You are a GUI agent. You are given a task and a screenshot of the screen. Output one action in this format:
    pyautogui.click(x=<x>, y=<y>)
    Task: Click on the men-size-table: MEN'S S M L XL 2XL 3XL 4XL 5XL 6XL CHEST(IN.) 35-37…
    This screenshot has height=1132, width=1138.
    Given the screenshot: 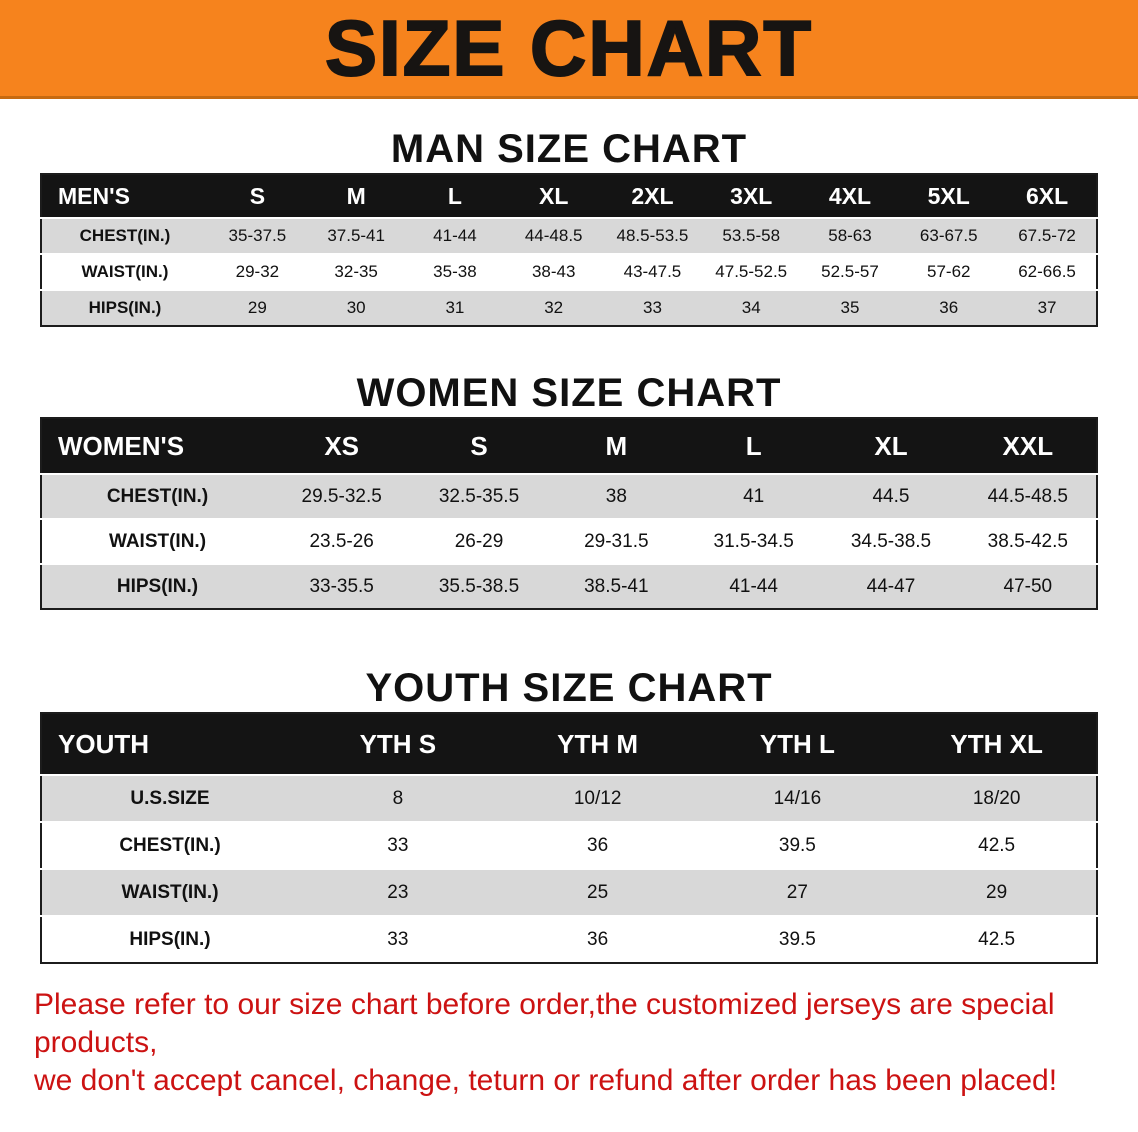 What is the action you would take?
    pyautogui.click(x=569, y=250)
    